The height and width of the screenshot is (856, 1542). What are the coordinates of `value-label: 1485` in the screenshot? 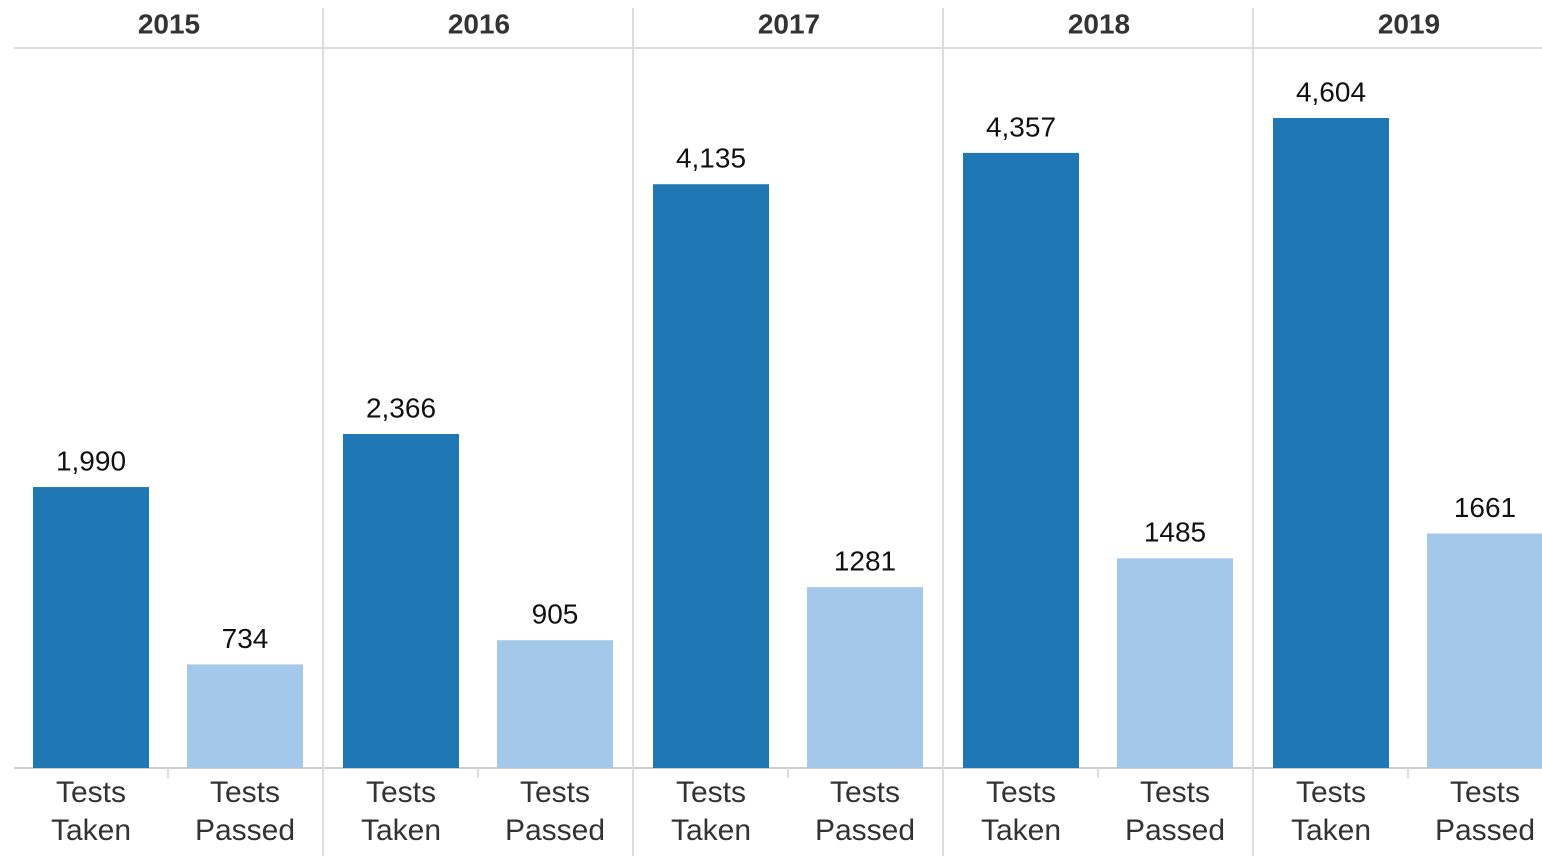 It's located at (1175, 532).